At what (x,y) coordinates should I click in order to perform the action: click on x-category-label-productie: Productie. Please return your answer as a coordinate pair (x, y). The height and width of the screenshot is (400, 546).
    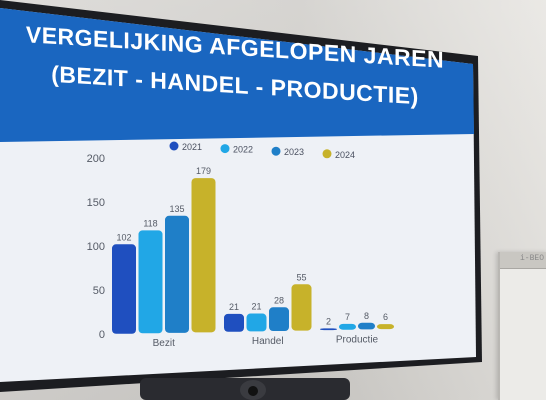
    Looking at the image, I should click on (357, 340).